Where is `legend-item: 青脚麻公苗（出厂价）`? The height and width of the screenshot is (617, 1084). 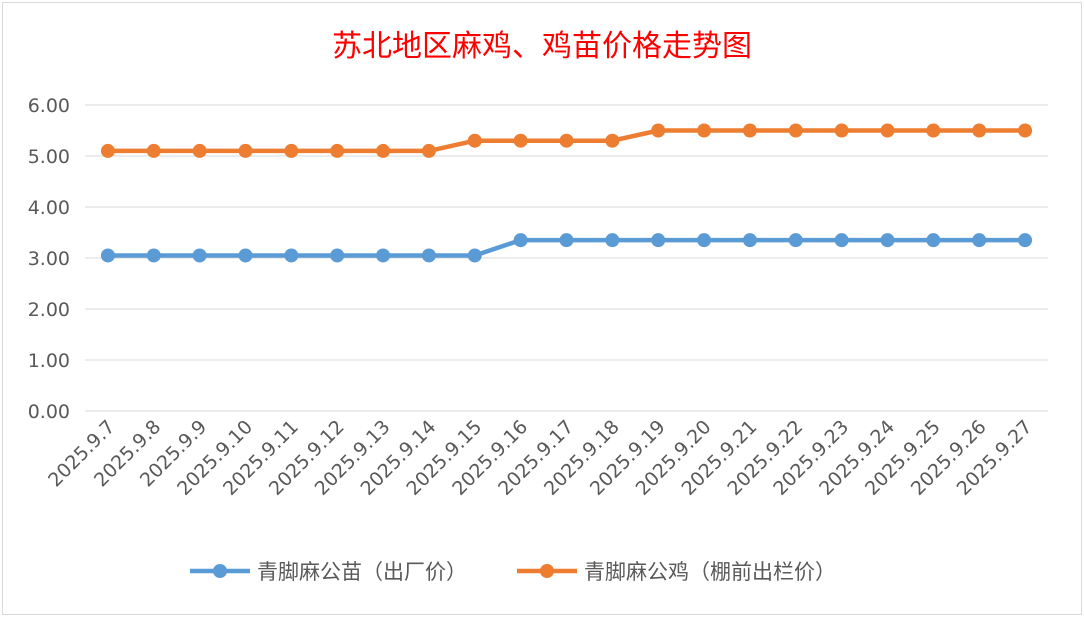
legend-item: 青脚麻公苗（出厂价） is located at coordinates (328, 572).